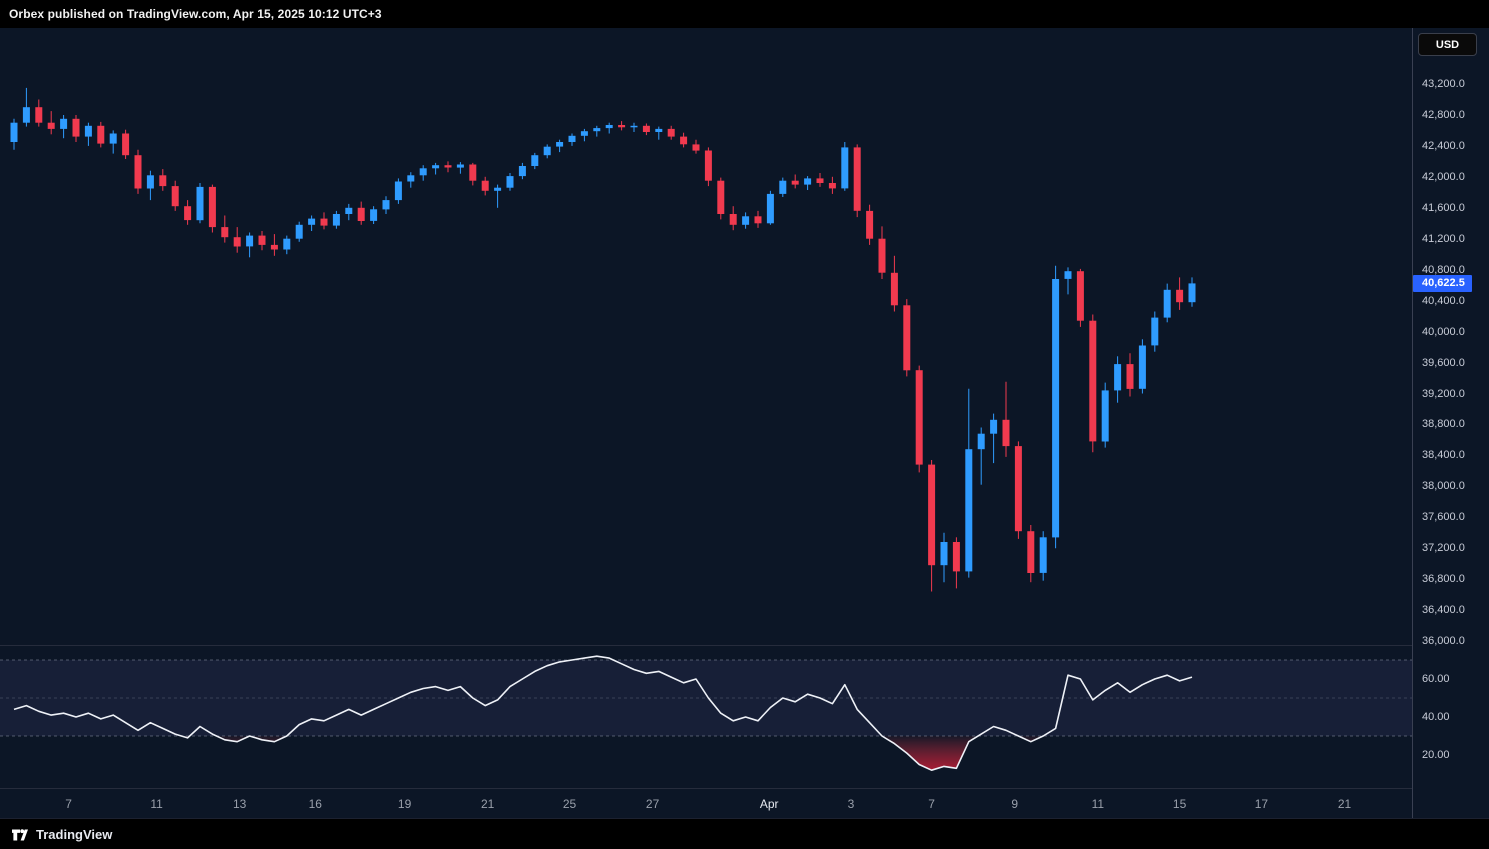 The width and height of the screenshot is (1489, 849). Describe the element at coordinates (706, 698) in the screenshot. I see `rsi-band-fill` at that location.